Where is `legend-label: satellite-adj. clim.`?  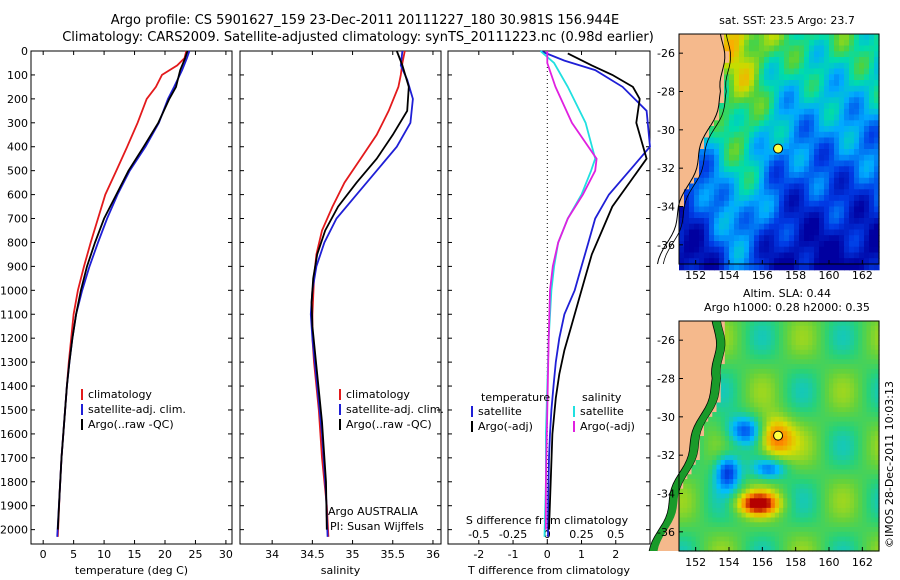
legend-label: satellite-adj. clim. is located at coordinates (137, 409).